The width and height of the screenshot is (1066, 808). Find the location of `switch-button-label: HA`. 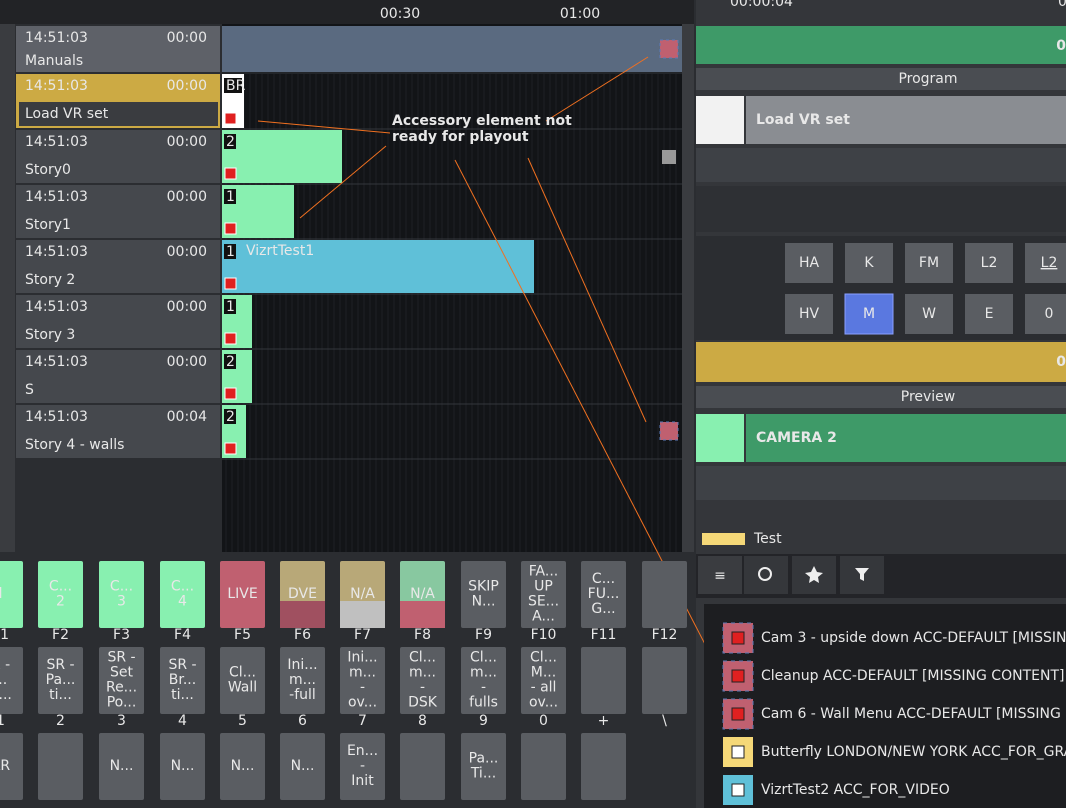

switch-button-label: HA is located at coordinates (809, 263).